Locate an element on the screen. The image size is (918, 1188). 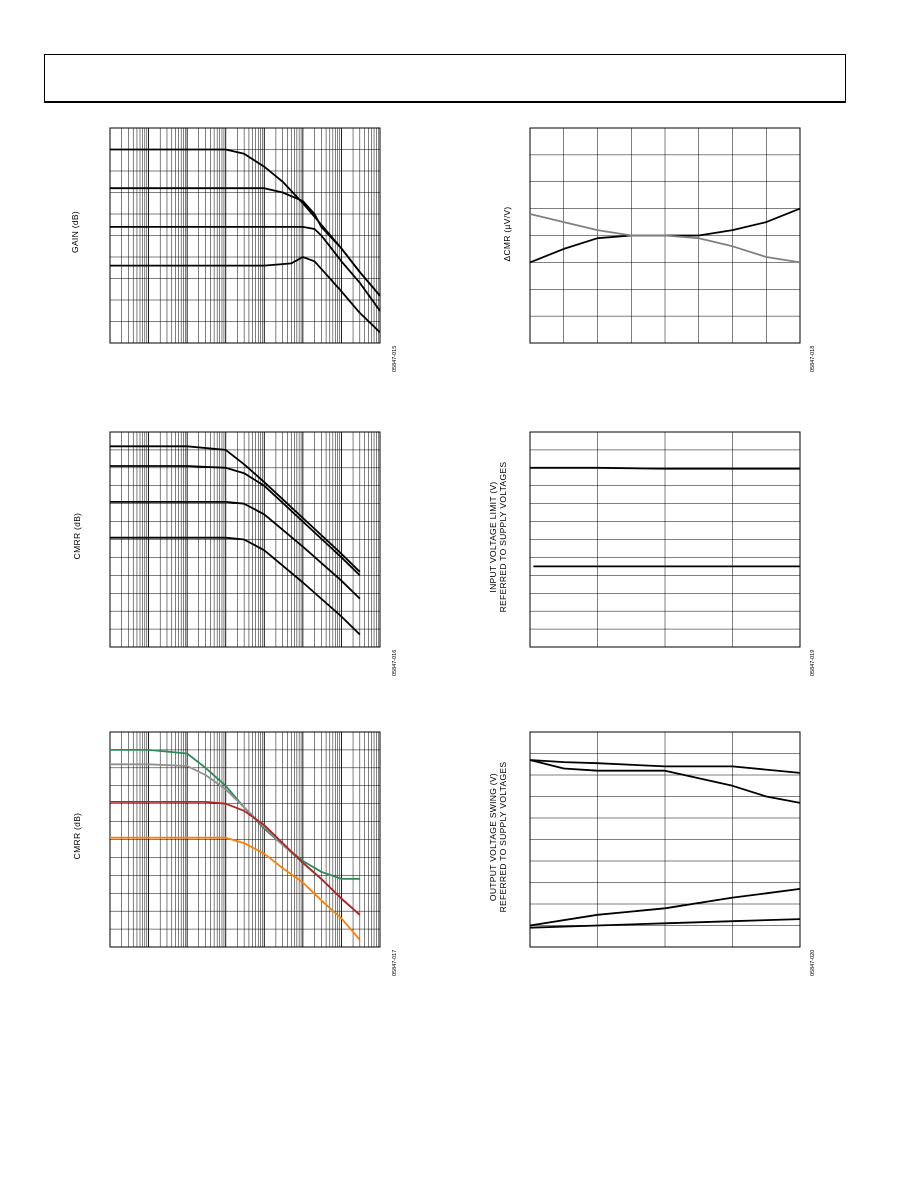
ylabel-delta-cmr: ΔCMR (µV/V) is located at coordinates (507, 234).